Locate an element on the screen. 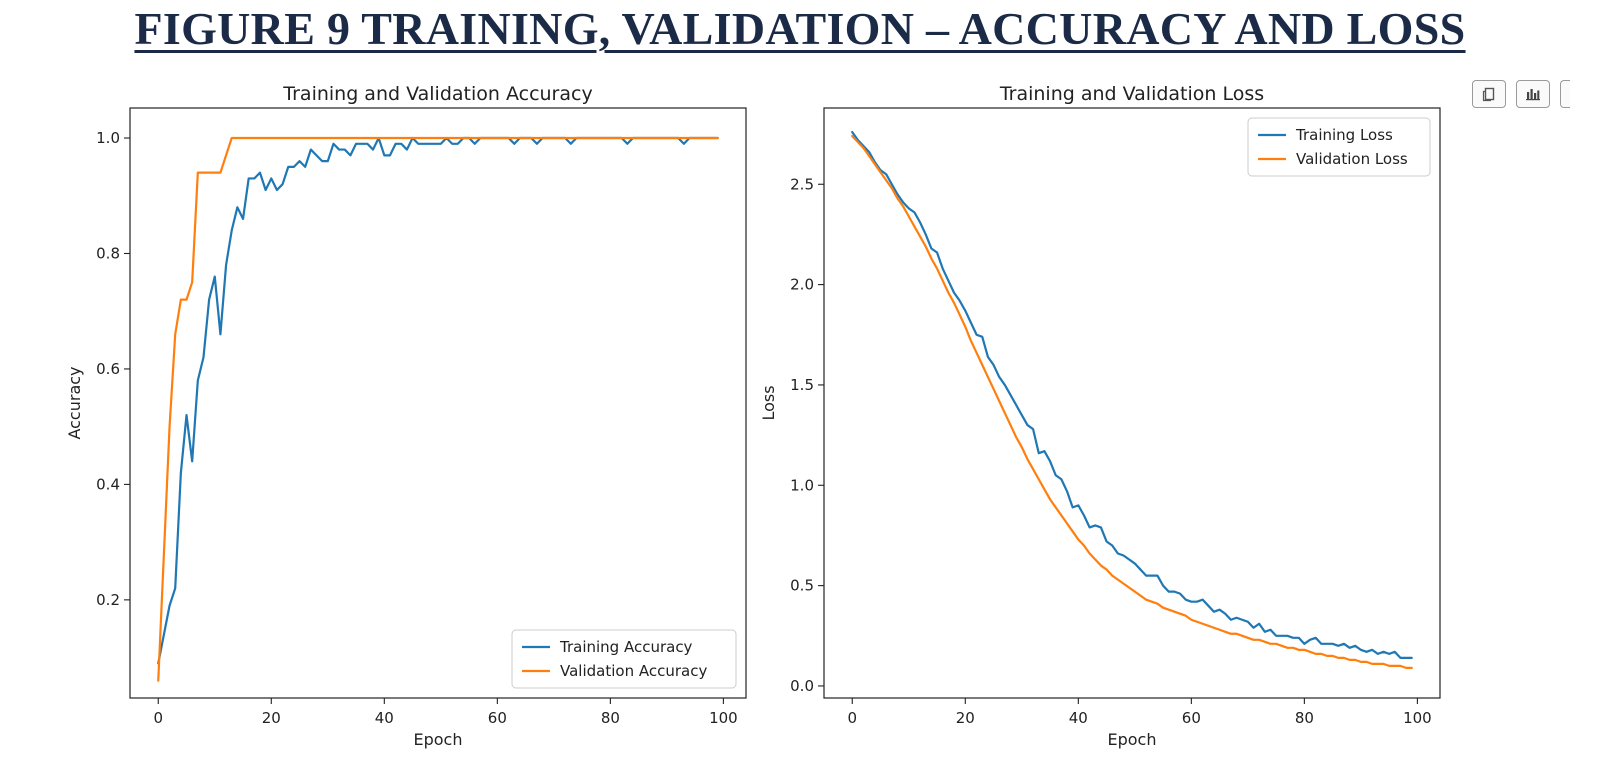 Image resolution: width=1600 pixels, height=770 pixels. output-toolbar is located at coordinates (1521, 95).